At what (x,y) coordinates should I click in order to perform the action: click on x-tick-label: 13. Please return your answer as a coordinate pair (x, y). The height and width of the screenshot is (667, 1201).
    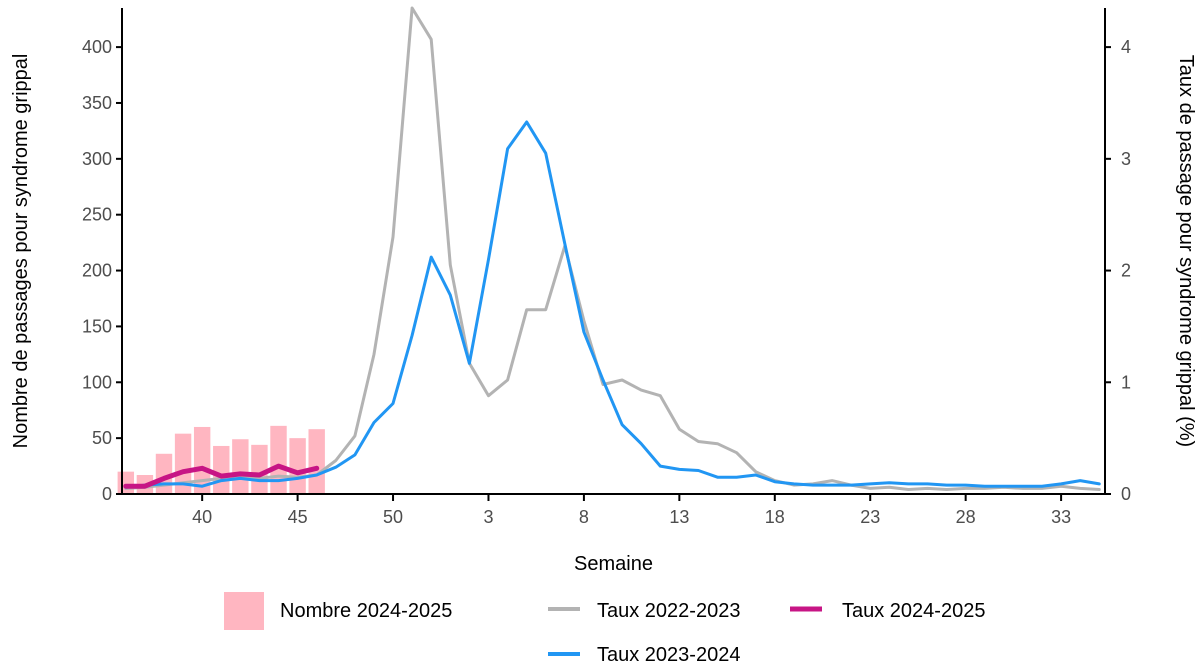
    Looking at the image, I should click on (679, 517).